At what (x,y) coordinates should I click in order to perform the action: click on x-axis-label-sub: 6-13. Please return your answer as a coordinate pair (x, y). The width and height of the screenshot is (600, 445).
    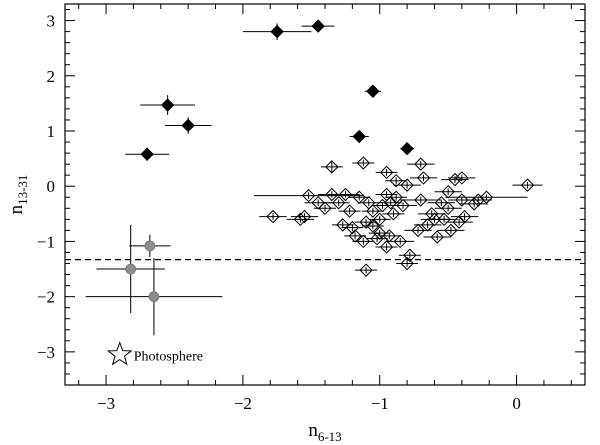
    Looking at the image, I should click on (330, 436).